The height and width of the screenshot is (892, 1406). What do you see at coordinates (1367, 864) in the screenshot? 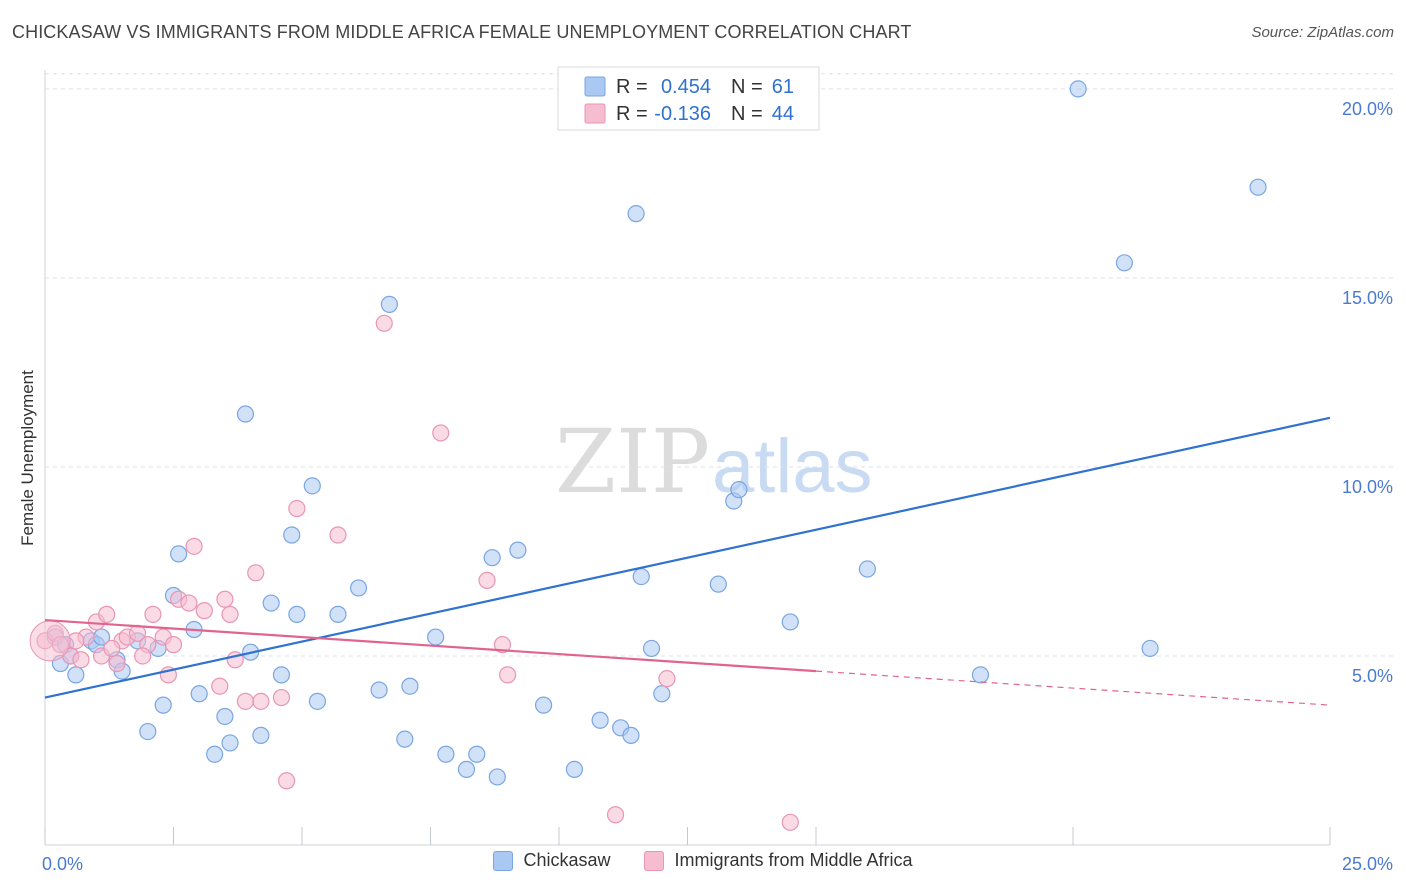
I see `x-tick-label: 25.0%` at bounding box center [1367, 864].